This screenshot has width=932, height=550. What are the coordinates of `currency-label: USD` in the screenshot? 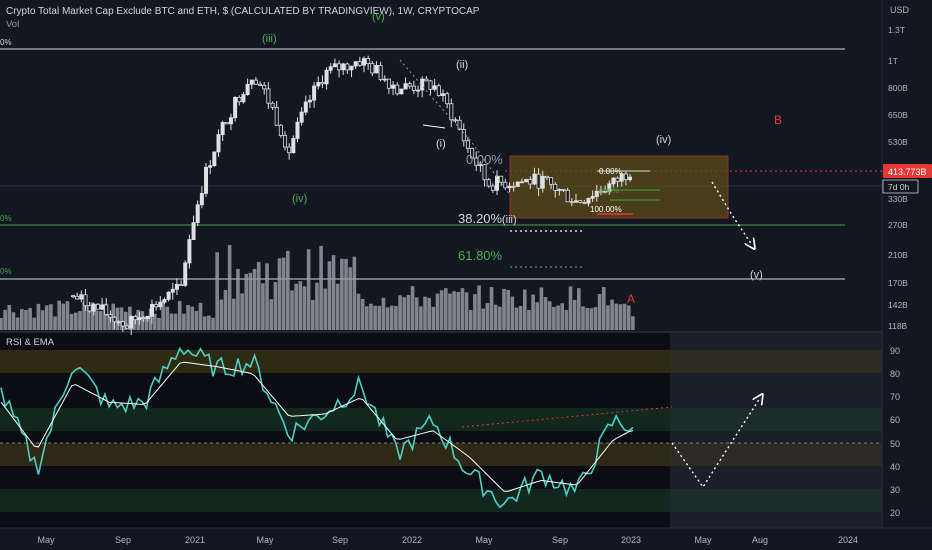 It's located at (900, 10).